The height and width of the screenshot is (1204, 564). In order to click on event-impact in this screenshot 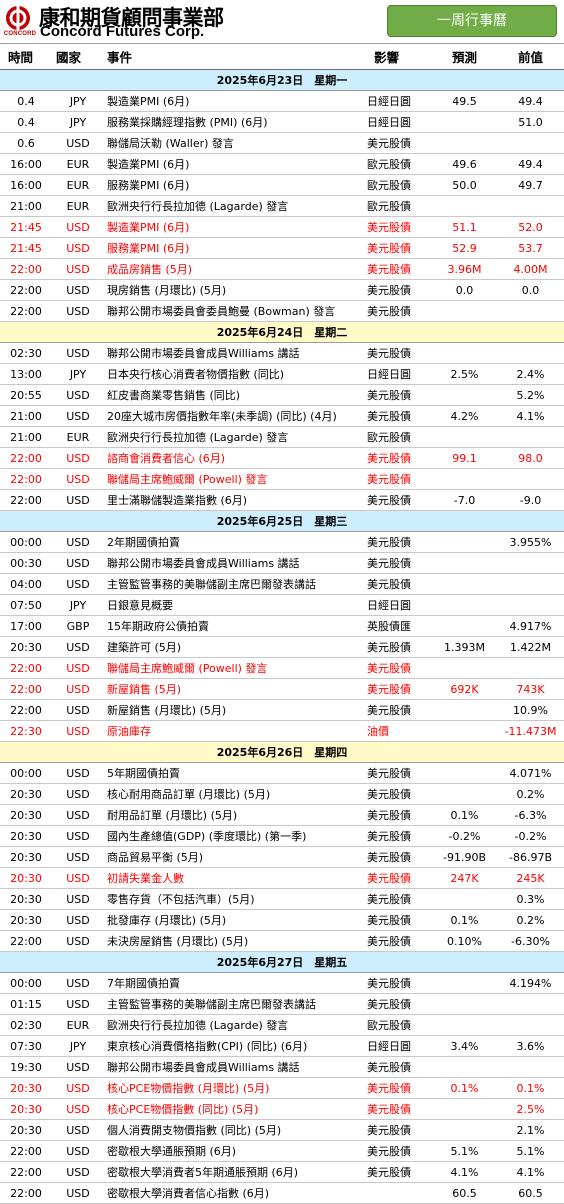, I will do `click(398, 1193)`.